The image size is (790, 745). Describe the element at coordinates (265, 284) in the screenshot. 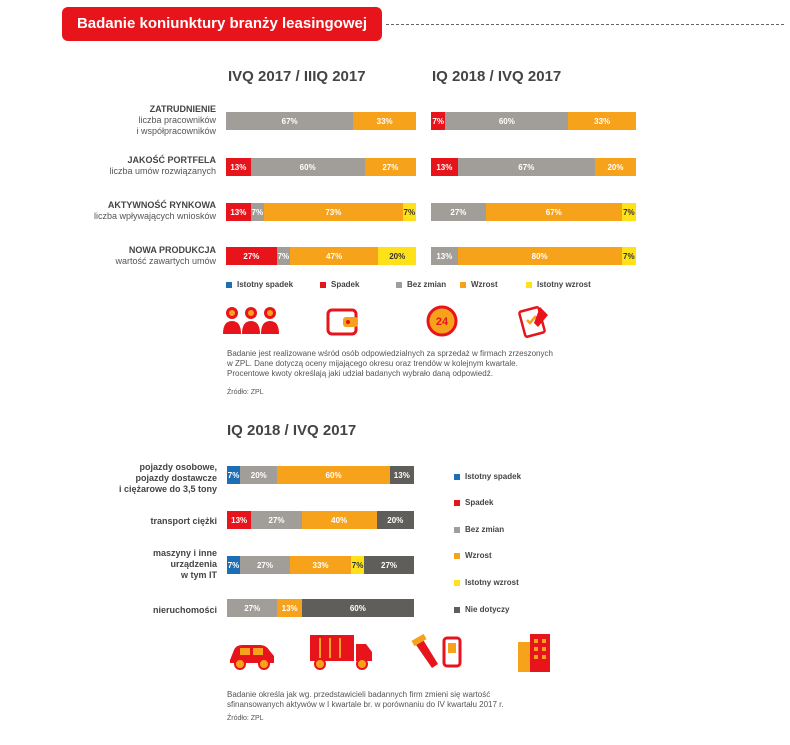

I see `legend-label: Istotny spadek` at that location.